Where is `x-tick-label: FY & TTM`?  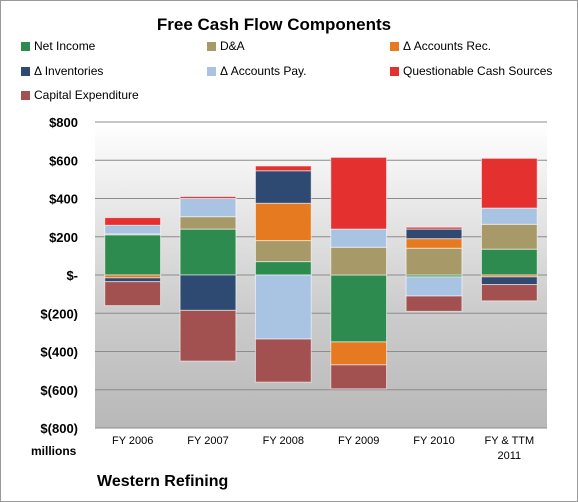 x-tick-label: FY & TTM is located at coordinates (509, 441).